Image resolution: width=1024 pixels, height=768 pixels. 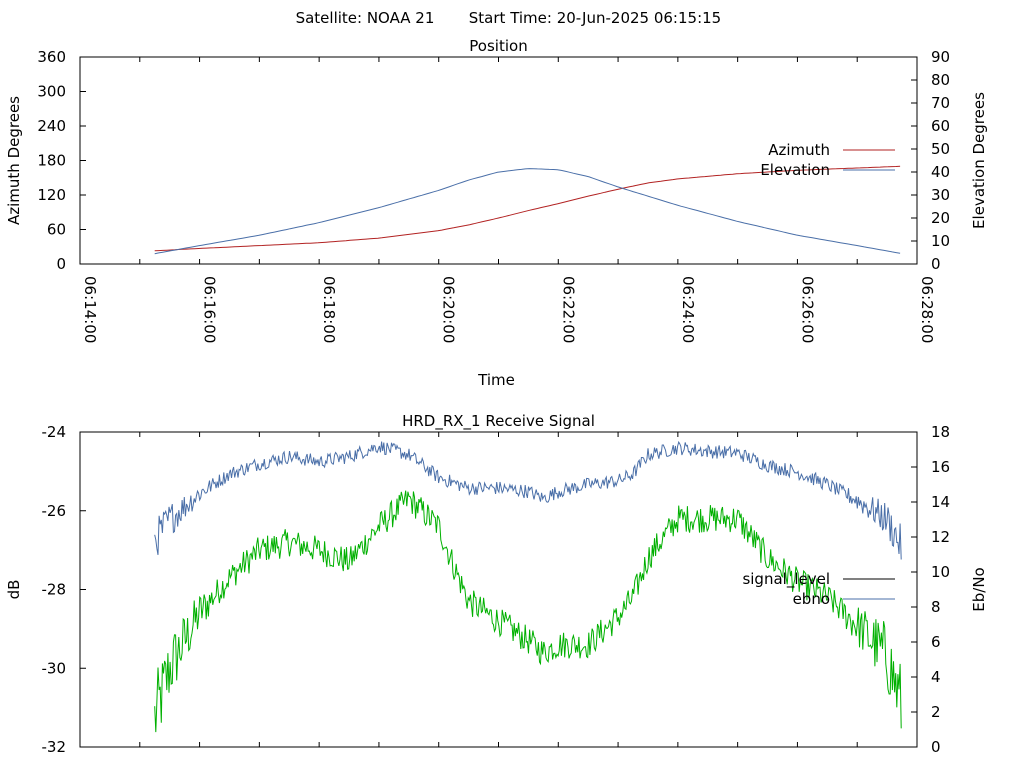 What do you see at coordinates (210, 309) in the screenshot?
I see `x-tick-label: 06:16:00` at bounding box center [210, 309].